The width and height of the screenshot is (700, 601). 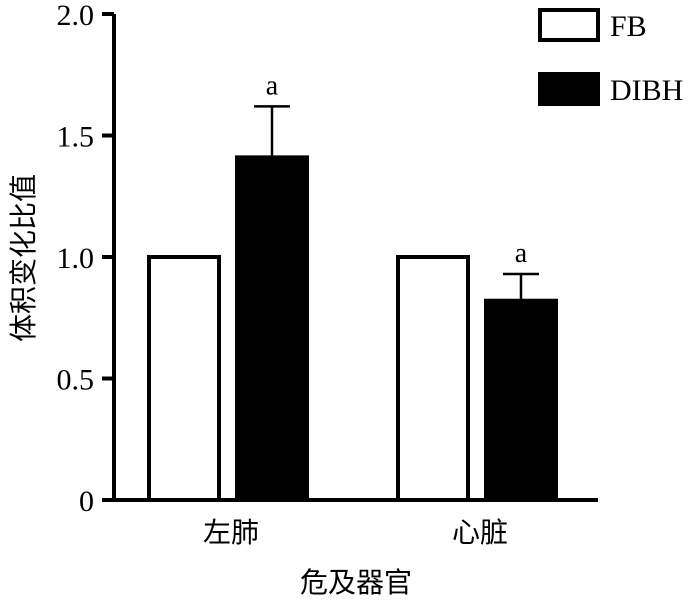 I want to click on y-tick-label: 0.5, so click(x=76, y=380).